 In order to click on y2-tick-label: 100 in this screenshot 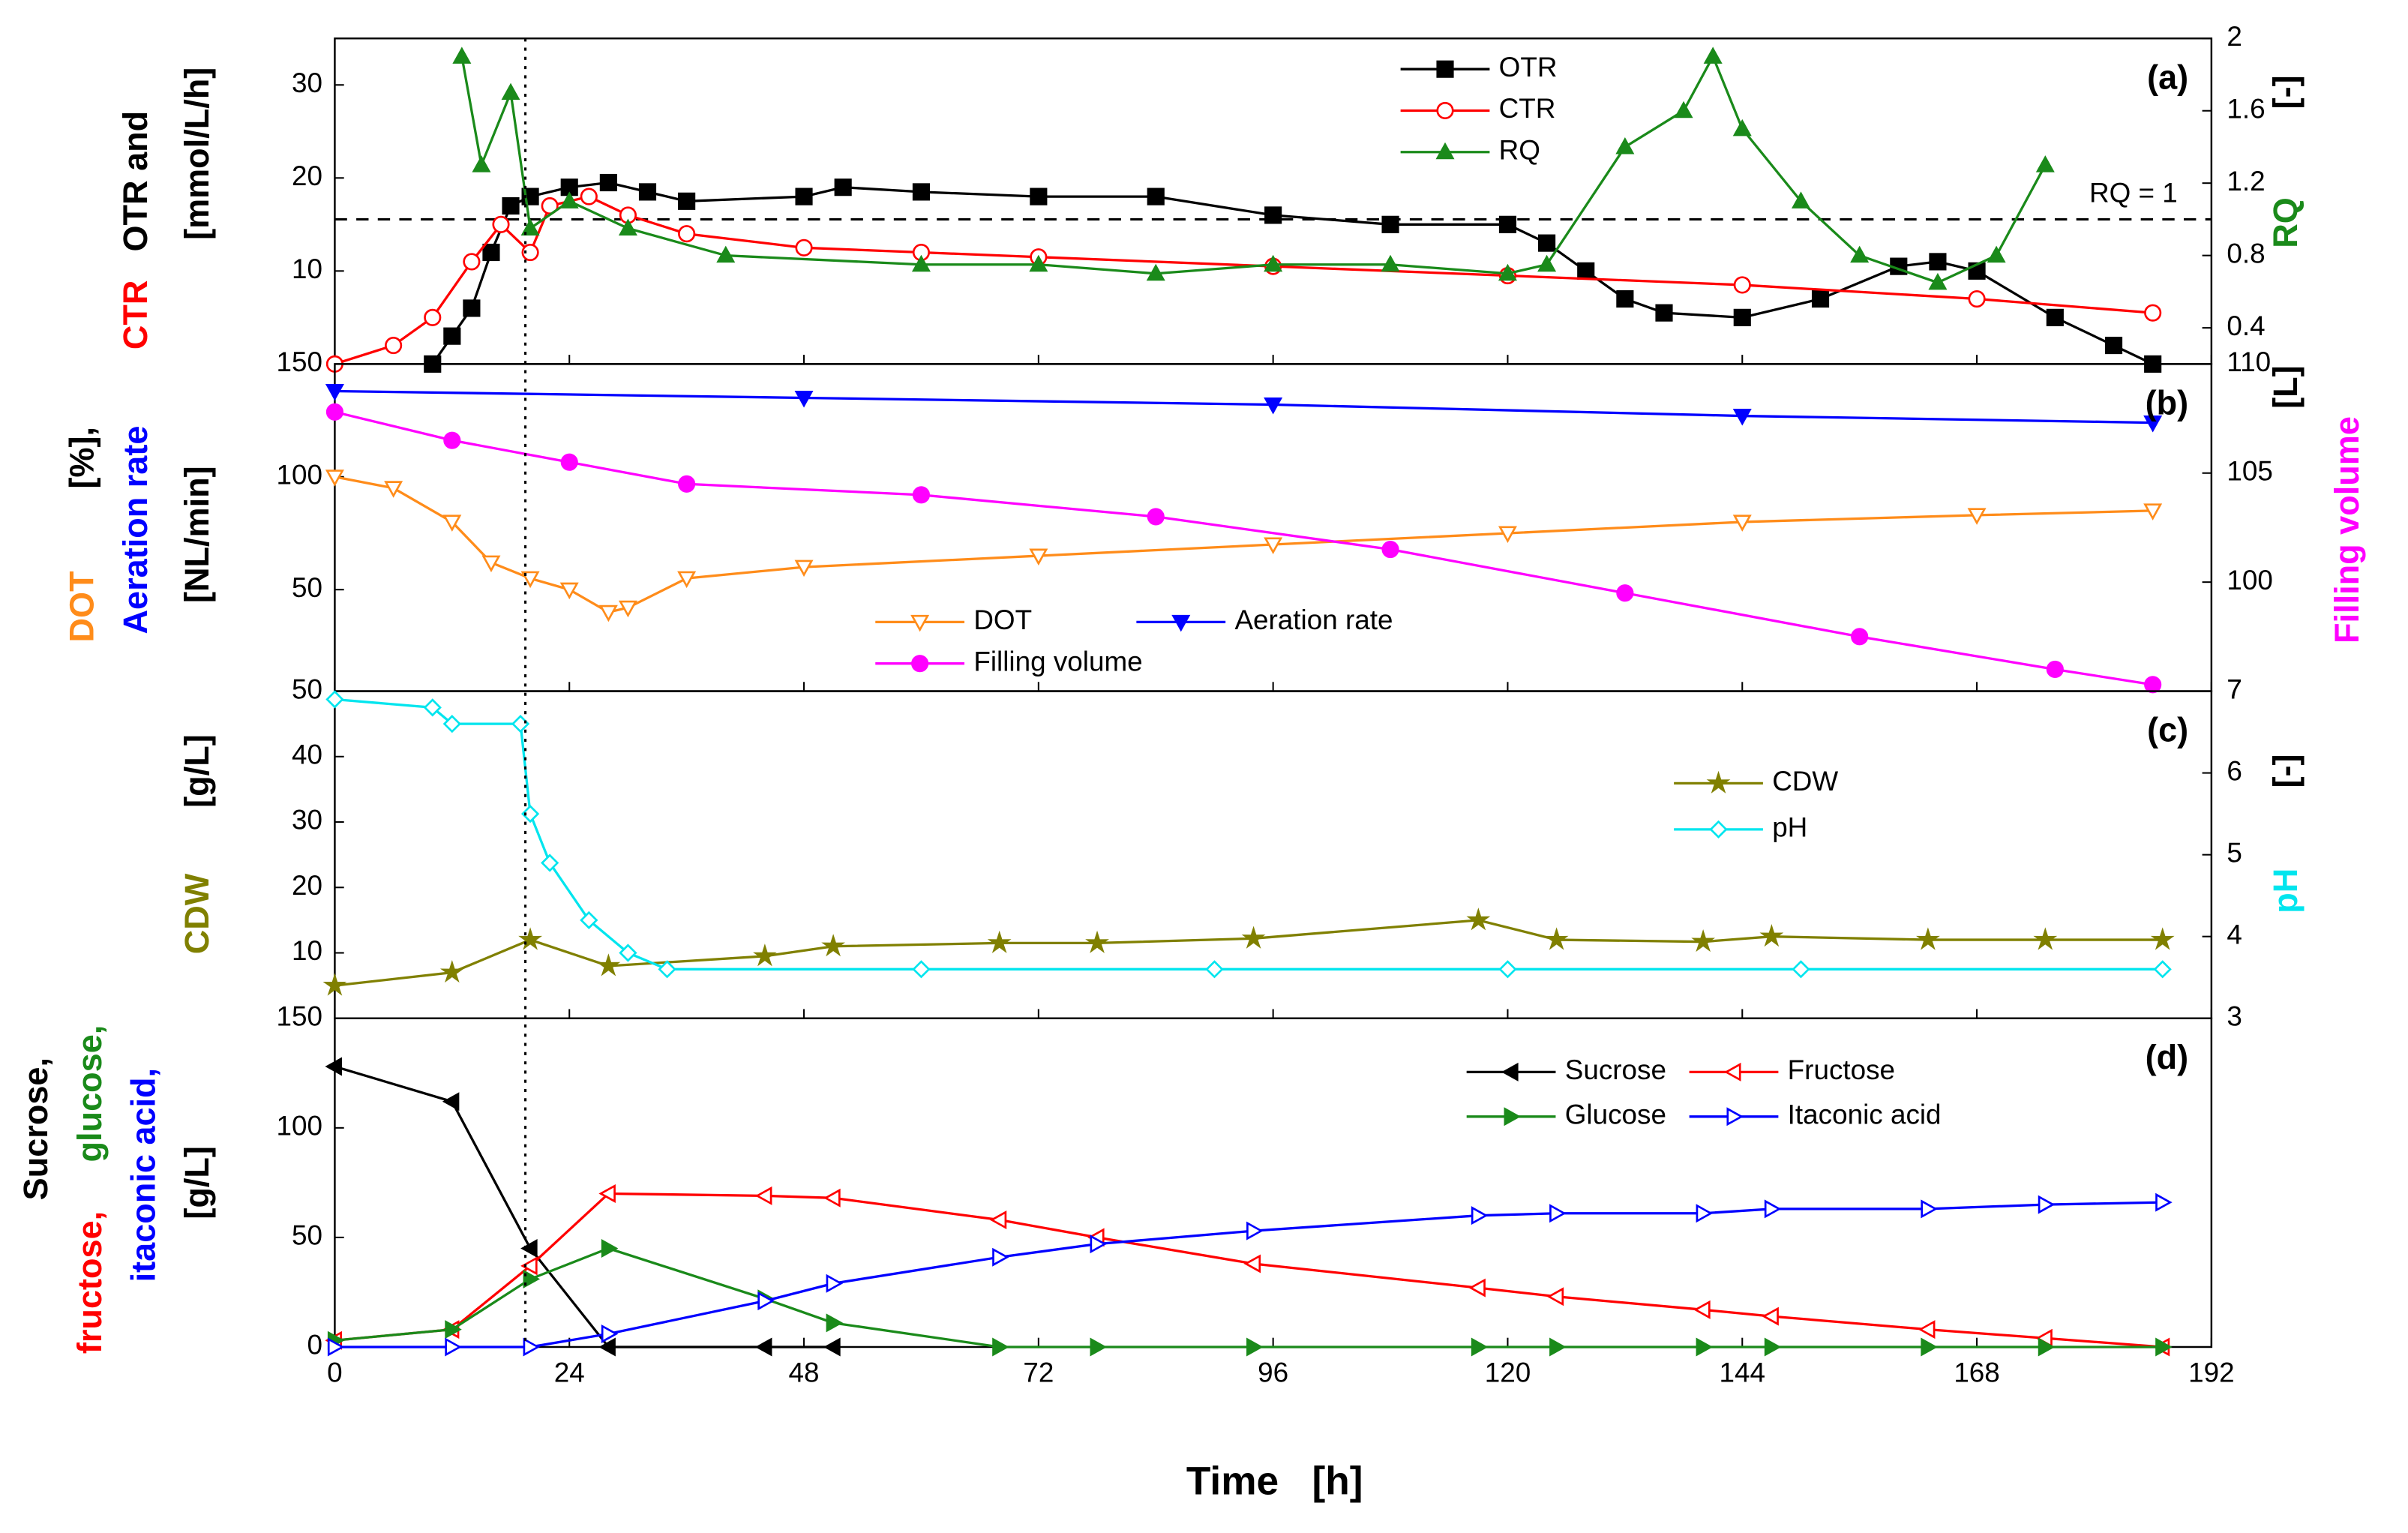, I will do `click(2249, 580)`.